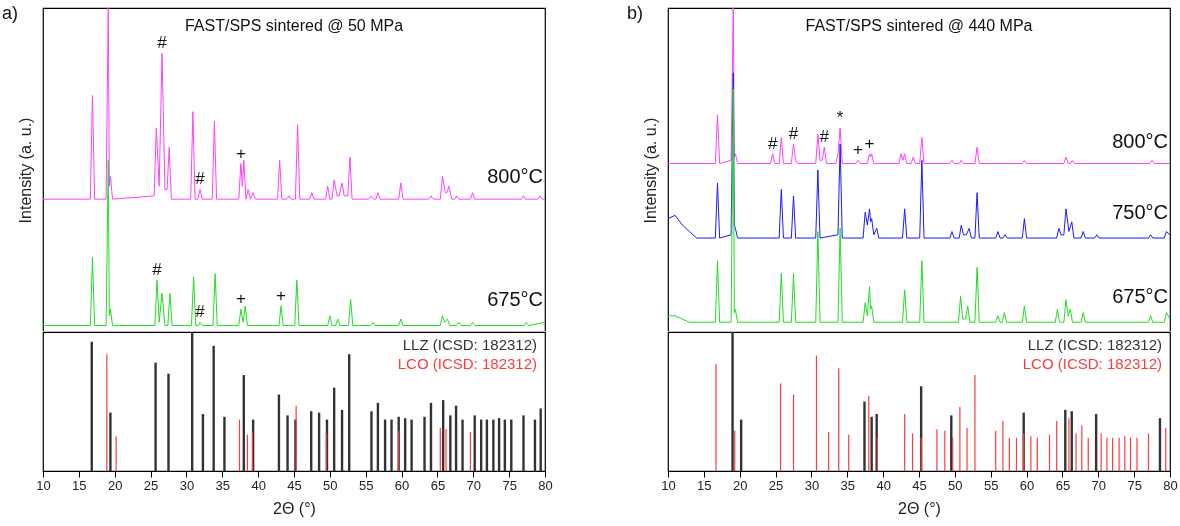 The width and height of the screenshot is (1180, 526). Describe the element at coordinates (840, 117) in the screenshot. I see `annotation: *` at that location.